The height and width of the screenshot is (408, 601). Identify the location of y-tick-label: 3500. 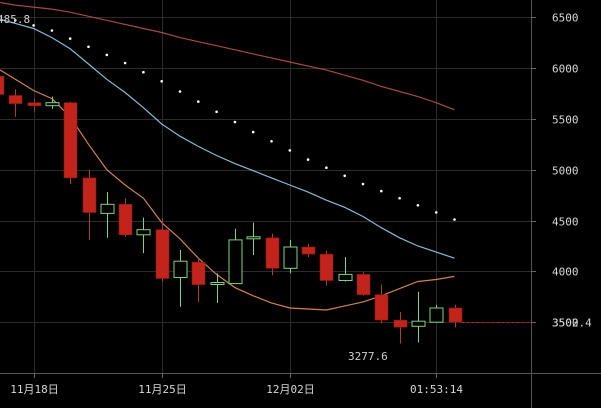
(565, 323).